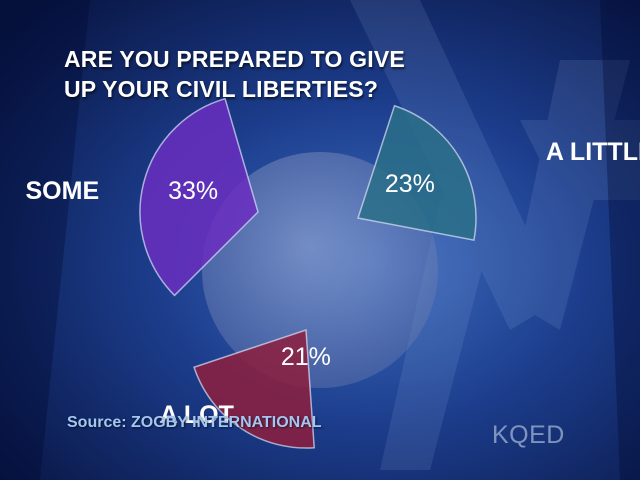  I want to click on slice-label-a-little: A LITTLE, so click(593, 152).